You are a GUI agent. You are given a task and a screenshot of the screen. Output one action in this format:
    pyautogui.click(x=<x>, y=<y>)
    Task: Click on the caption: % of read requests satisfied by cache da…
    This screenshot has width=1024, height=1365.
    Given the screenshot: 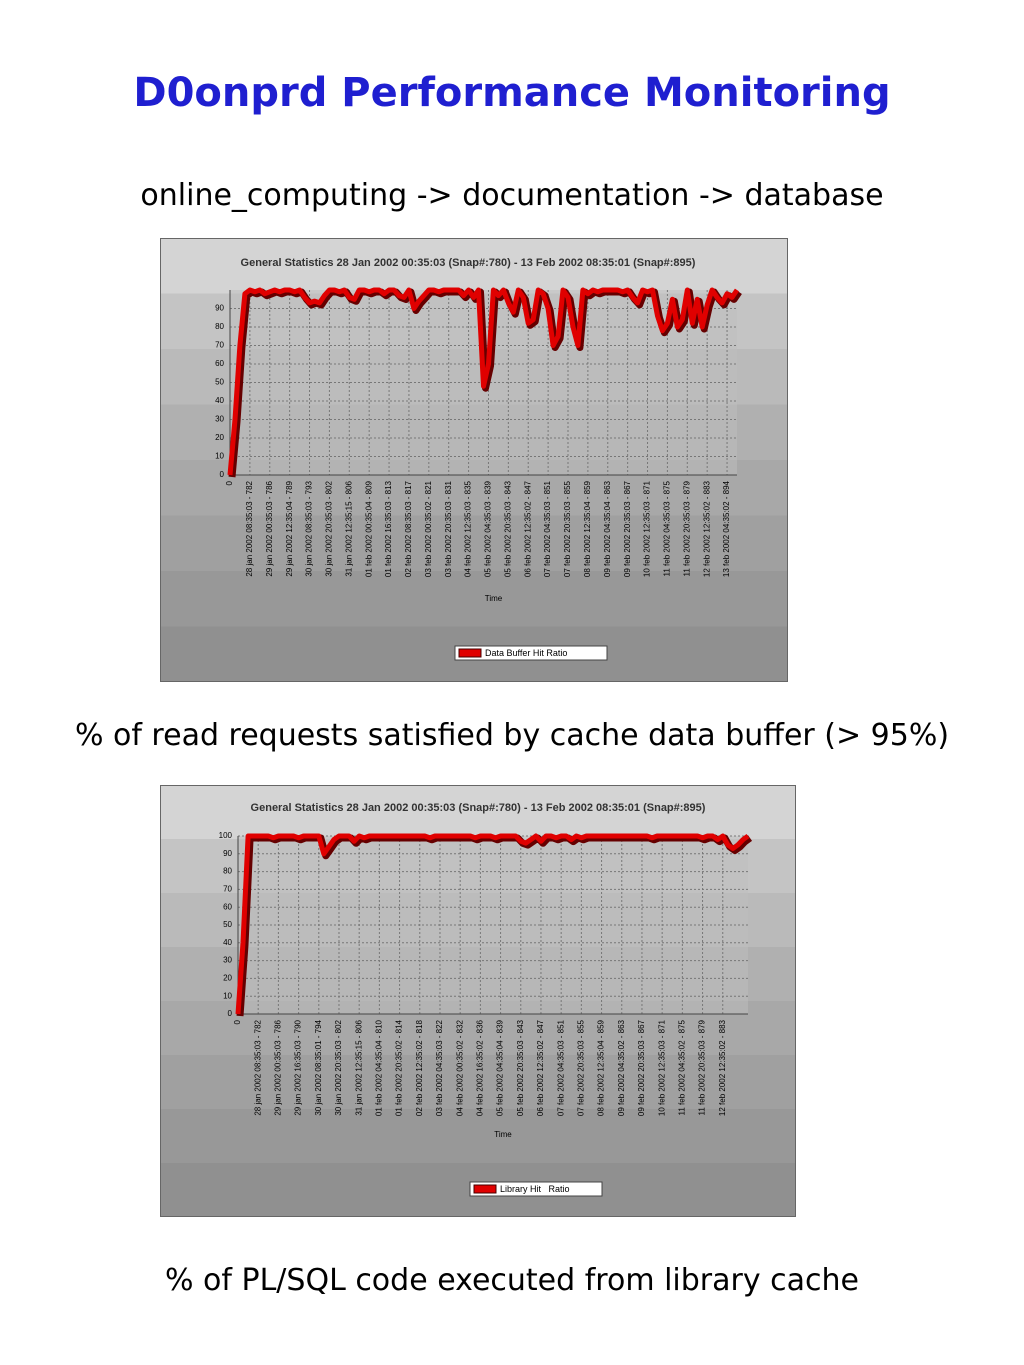 What is the action you would take?
    pyautogui.click(x=512, y=735)
    